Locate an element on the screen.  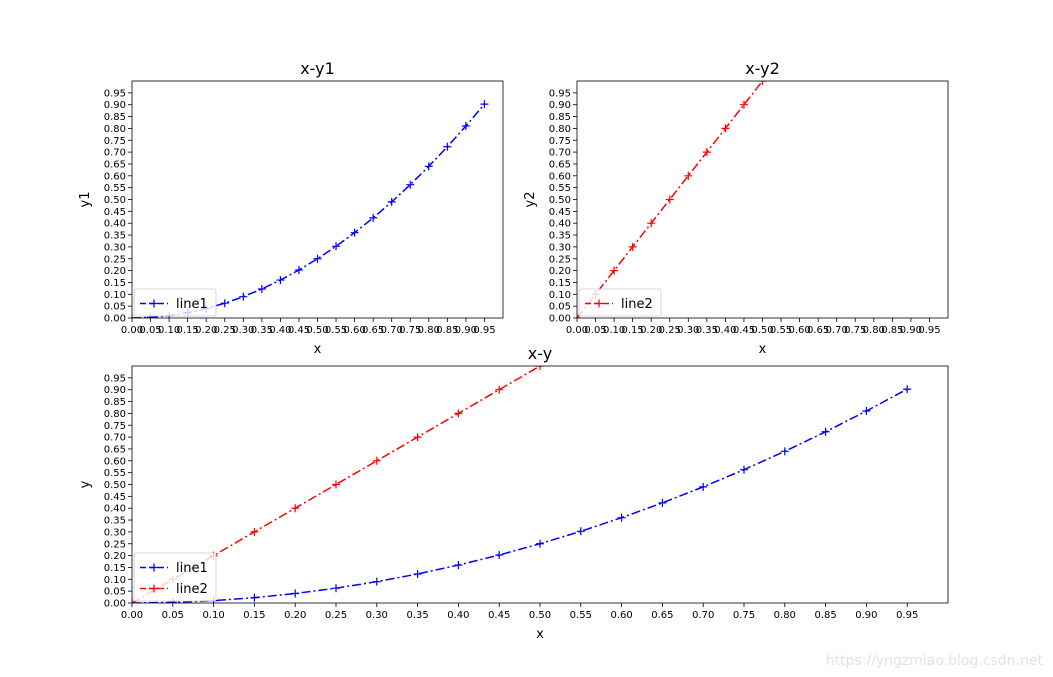
y-tick-label: 0.80 is located at coordinates (115, 414).